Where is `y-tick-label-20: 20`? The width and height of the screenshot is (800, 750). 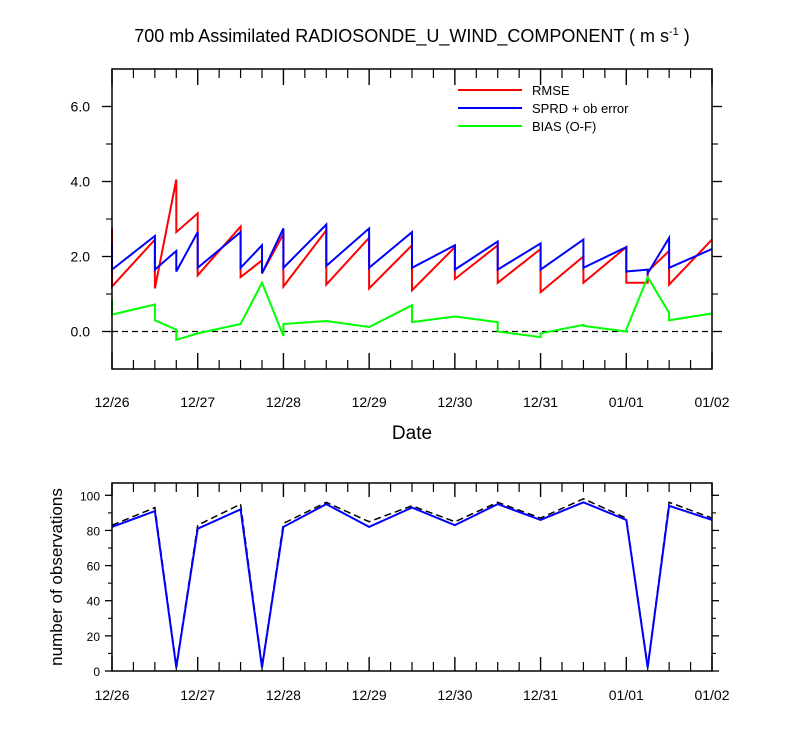 y-tick-label-20: 20 is located at coordinates (94, 637).